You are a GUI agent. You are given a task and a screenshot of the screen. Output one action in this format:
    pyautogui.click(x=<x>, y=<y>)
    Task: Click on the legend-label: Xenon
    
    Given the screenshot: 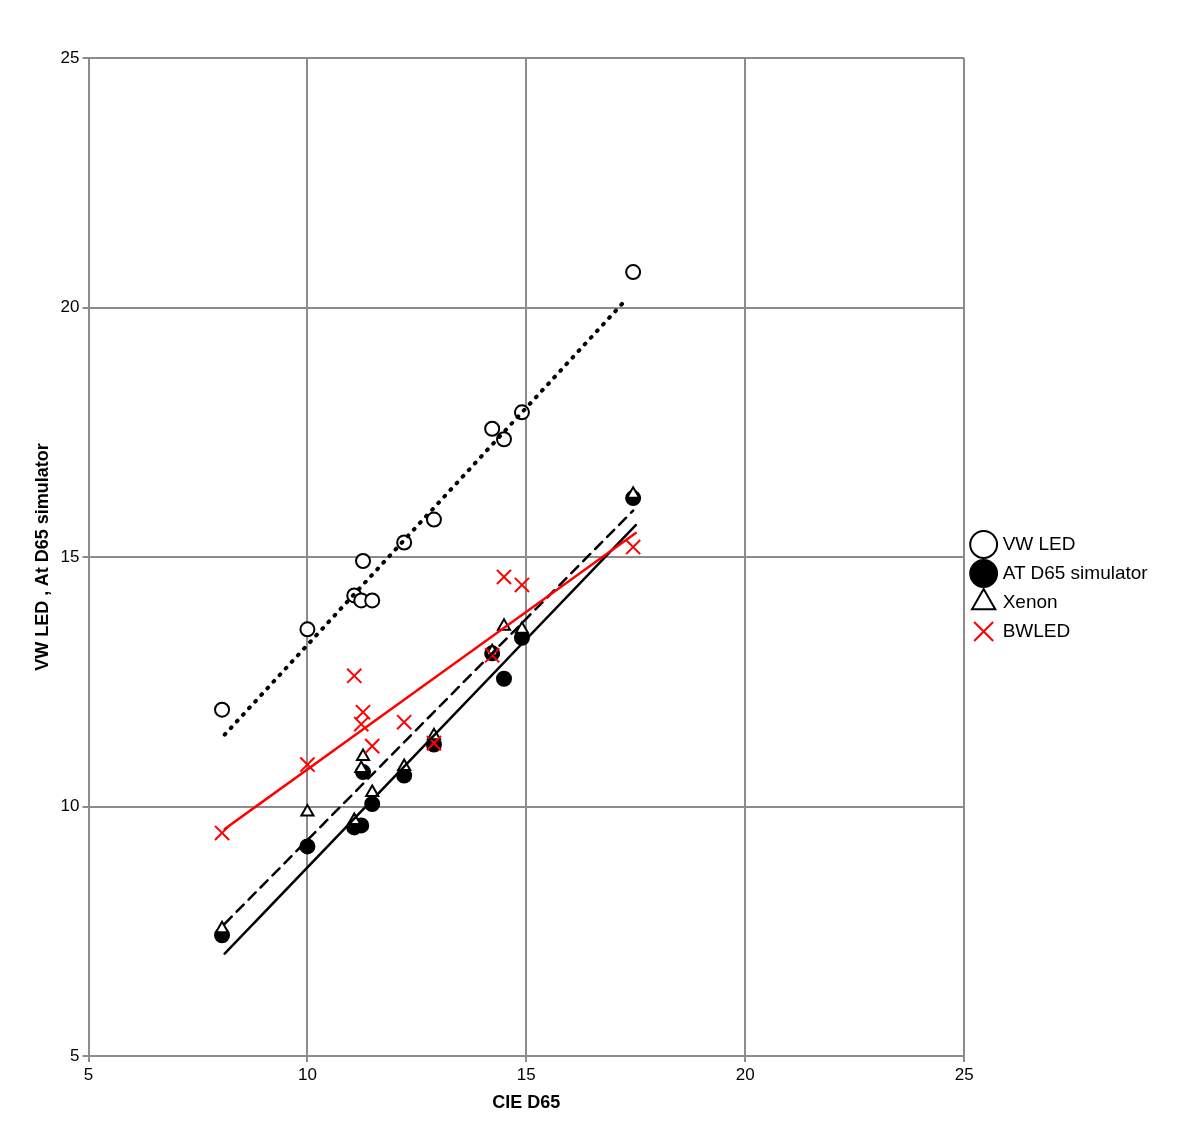 What is the action you would take?
    pyautogui.click(x=1030, y=601)
    